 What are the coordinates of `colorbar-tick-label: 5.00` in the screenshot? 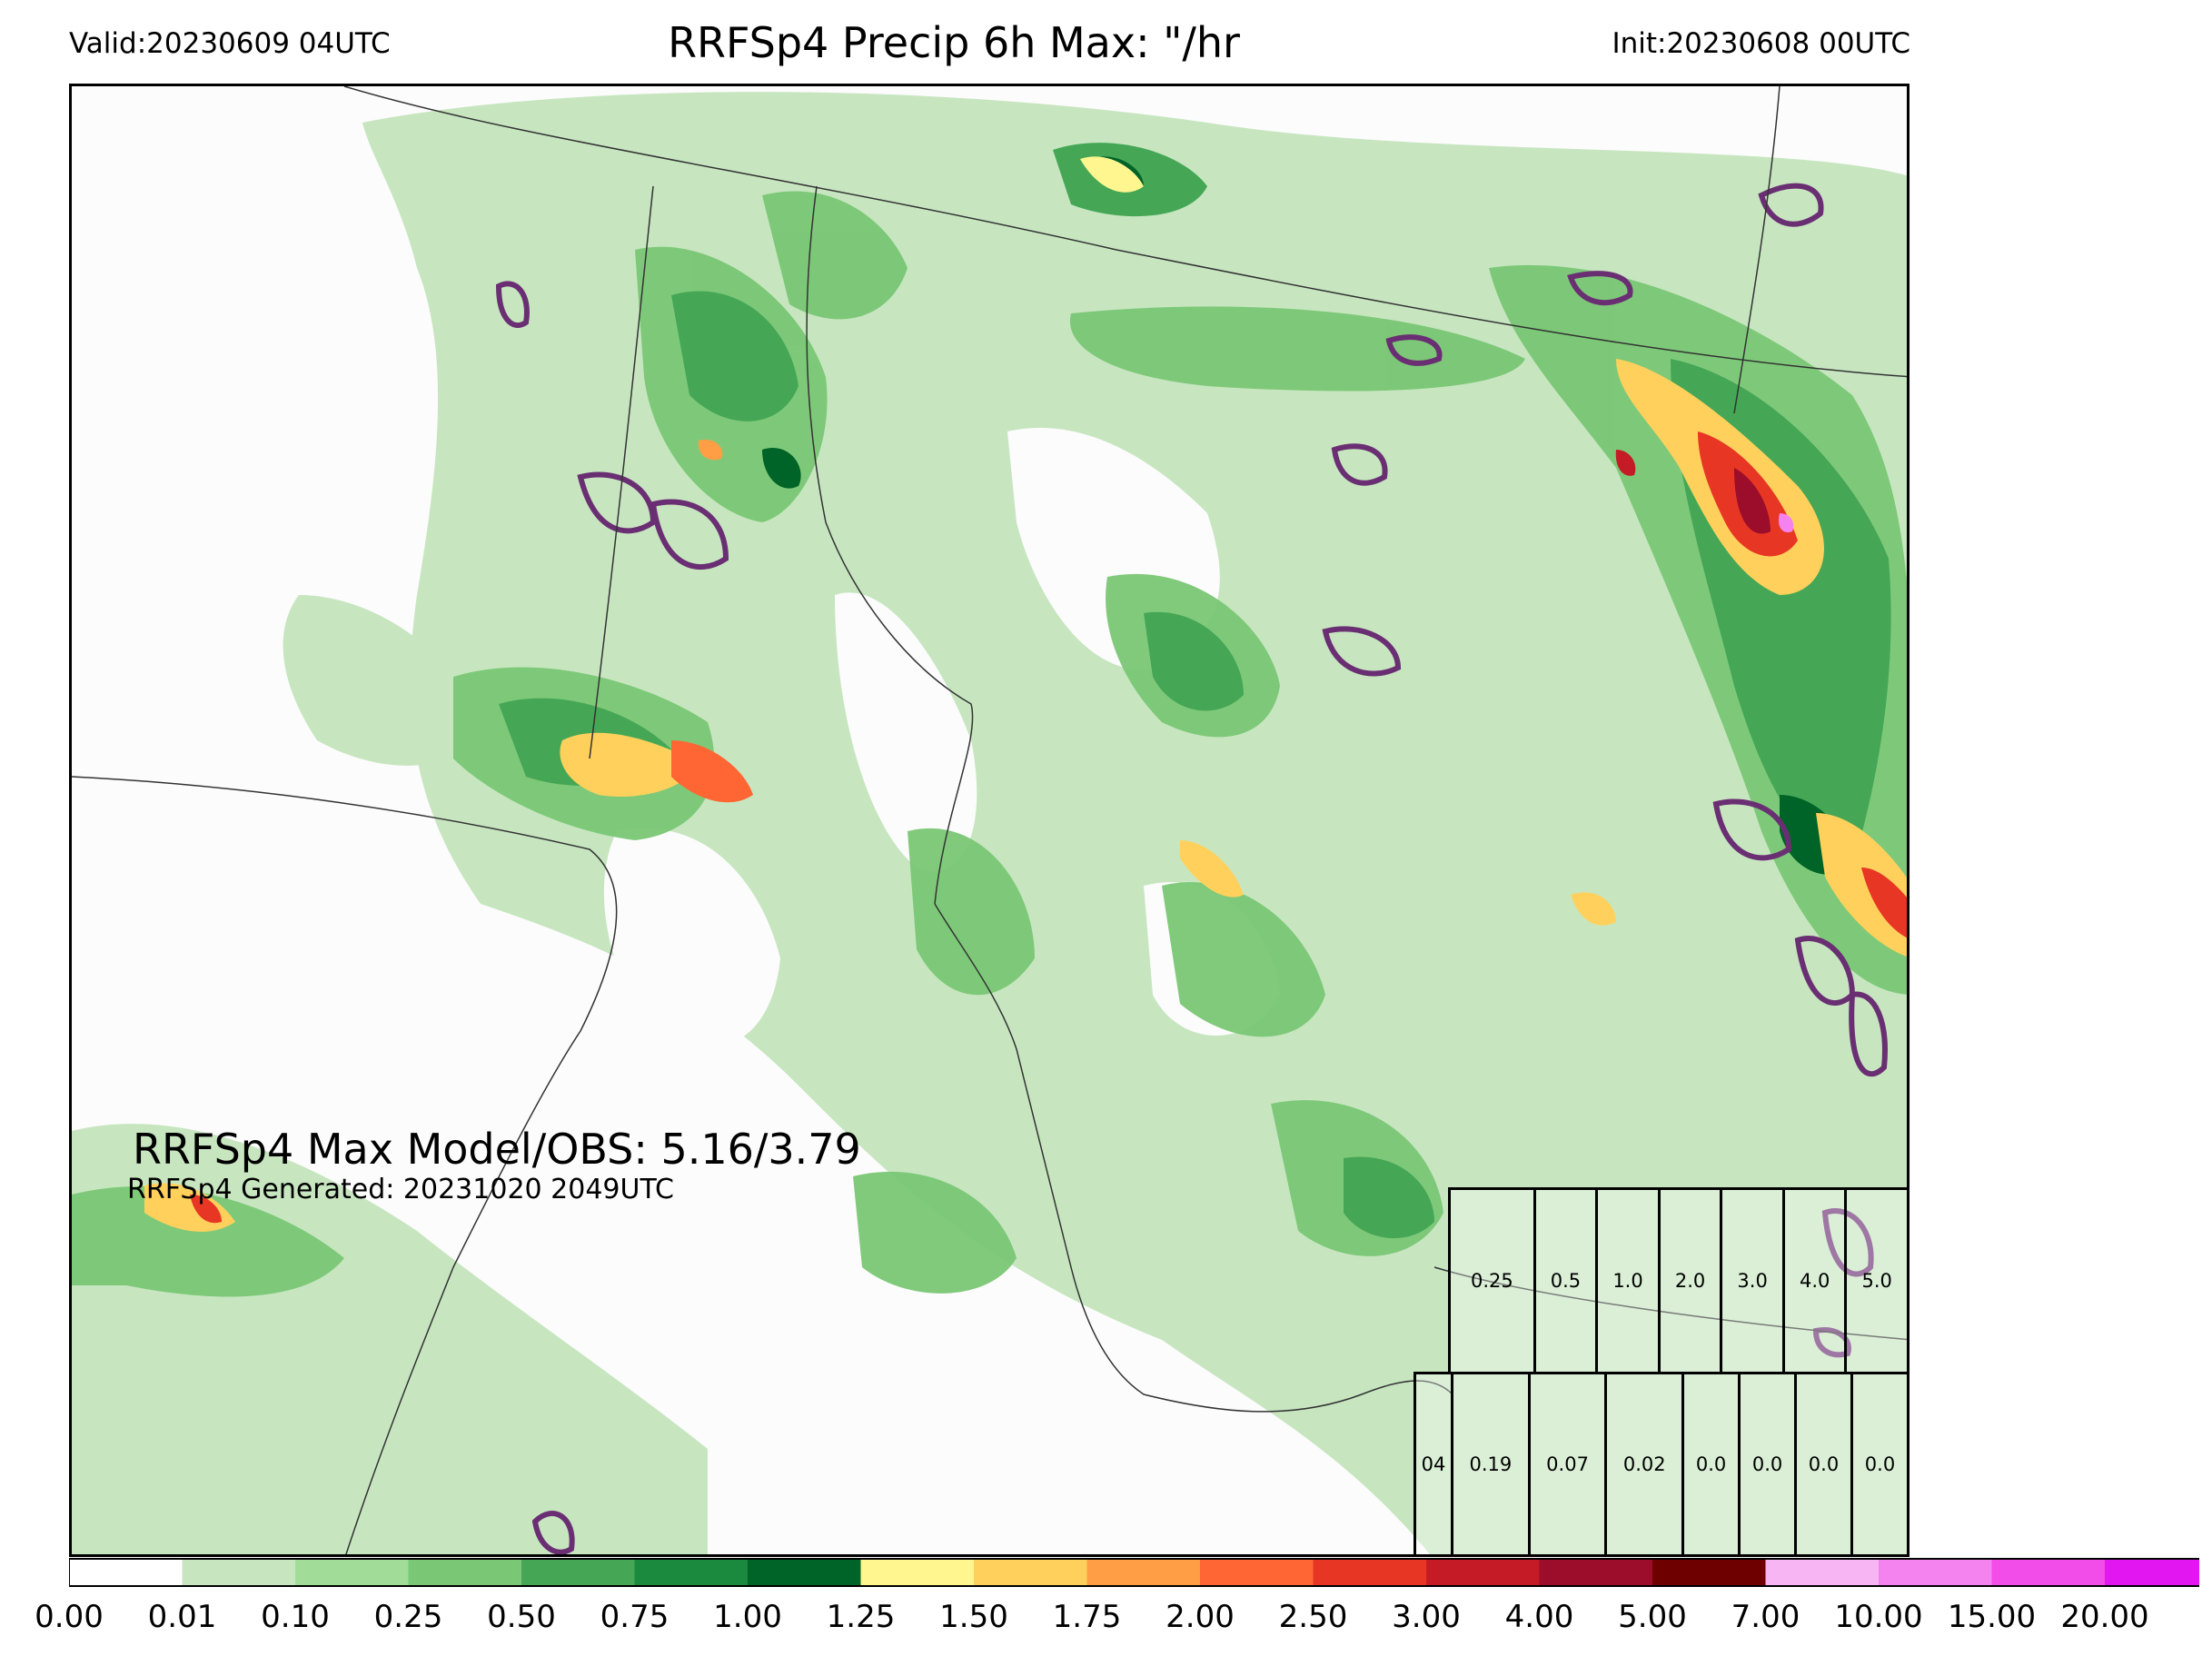 It's located at (1652, 1617).